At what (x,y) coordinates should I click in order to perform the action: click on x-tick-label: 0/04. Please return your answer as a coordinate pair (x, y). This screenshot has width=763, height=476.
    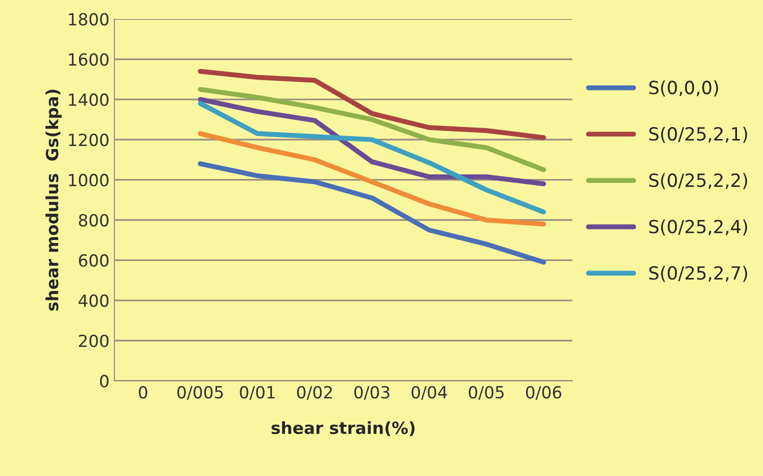
    Looking at the image, I should click on (429, 393).